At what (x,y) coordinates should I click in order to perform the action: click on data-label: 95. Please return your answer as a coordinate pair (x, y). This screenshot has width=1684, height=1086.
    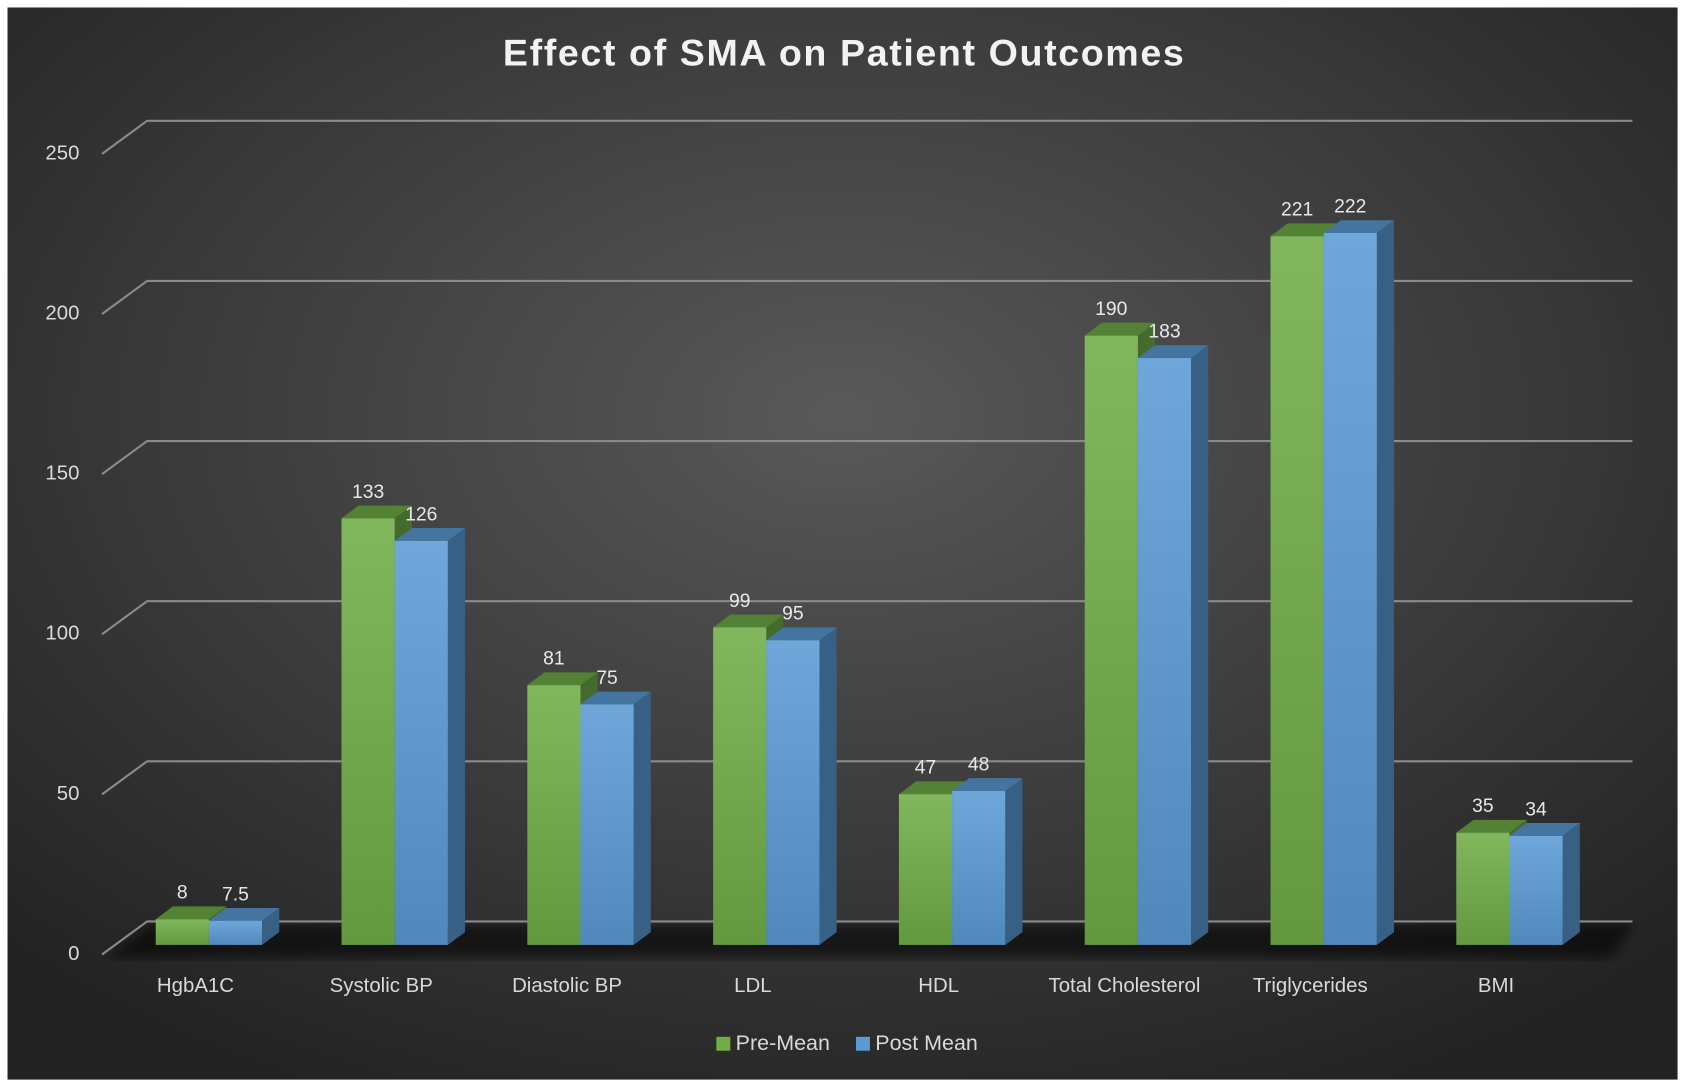
    Looking at the image, I should click on (792, 614).